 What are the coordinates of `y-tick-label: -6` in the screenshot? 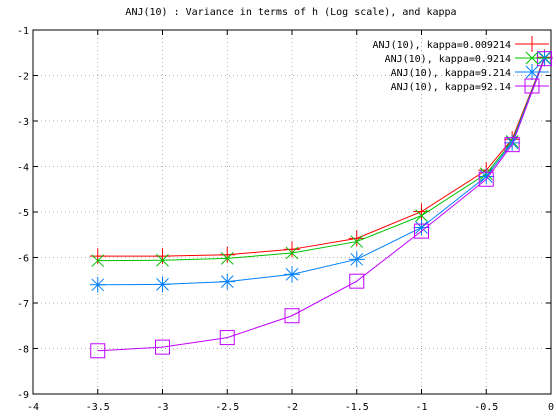 It's located at (23, 259).